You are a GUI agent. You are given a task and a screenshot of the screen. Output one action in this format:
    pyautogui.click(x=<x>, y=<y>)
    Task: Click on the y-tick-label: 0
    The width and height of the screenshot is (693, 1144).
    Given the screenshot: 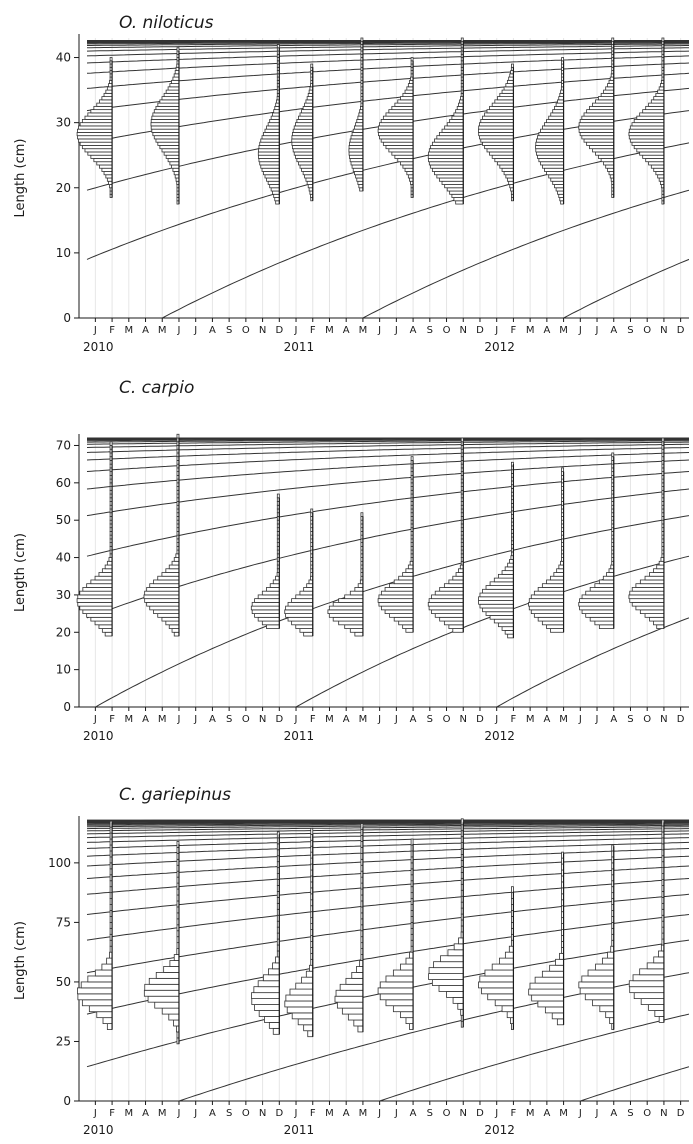 What is the action you would take?
    pyautogui.click(x=67, y=1101)
    